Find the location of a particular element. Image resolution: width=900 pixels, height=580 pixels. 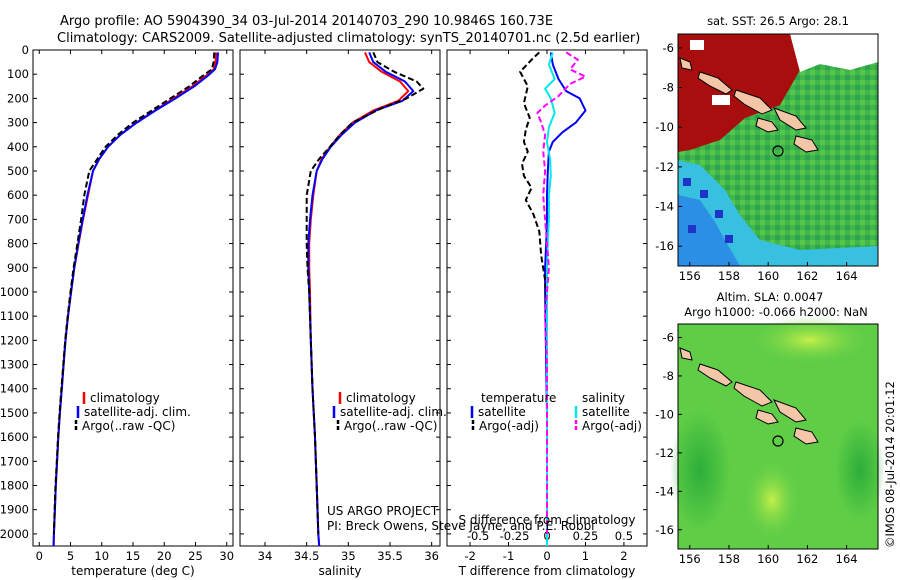

temperature-xlabel: temperature (deg C) is located at coordinates (132, 571).